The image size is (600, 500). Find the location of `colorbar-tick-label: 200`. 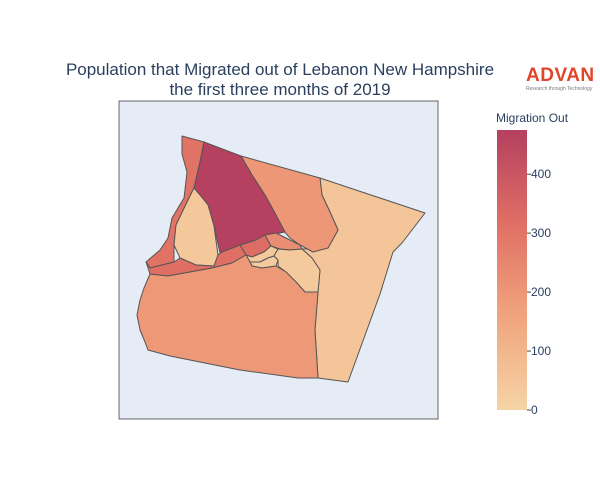

colorbar-tick-label: 200 is located at coordinates (541, 292).